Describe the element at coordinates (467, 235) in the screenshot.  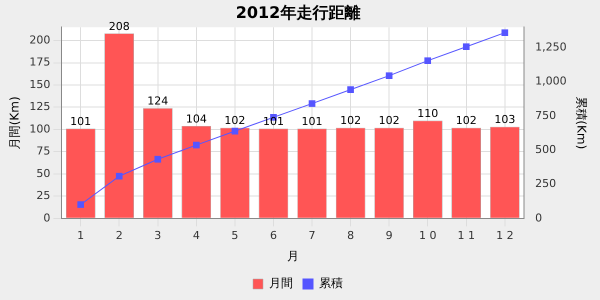
I see `x-tick-label: 1 1` at that location.